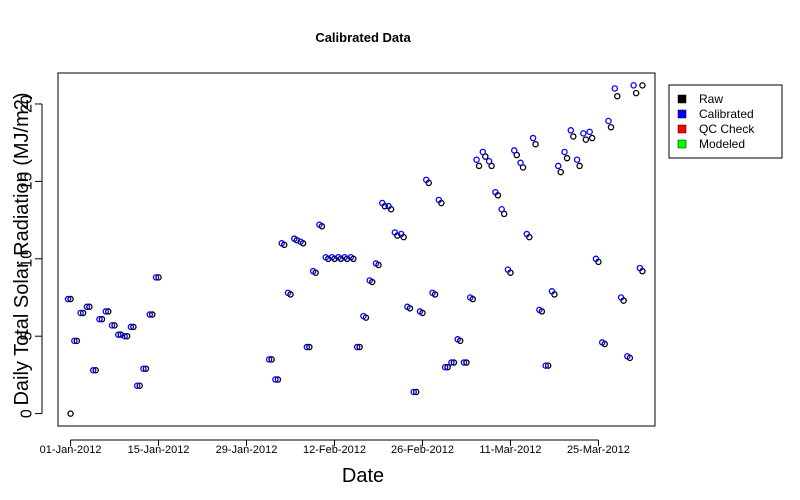 The image size is (800, 500). I want to click on y-tick-label: 10, so click(27, 259).